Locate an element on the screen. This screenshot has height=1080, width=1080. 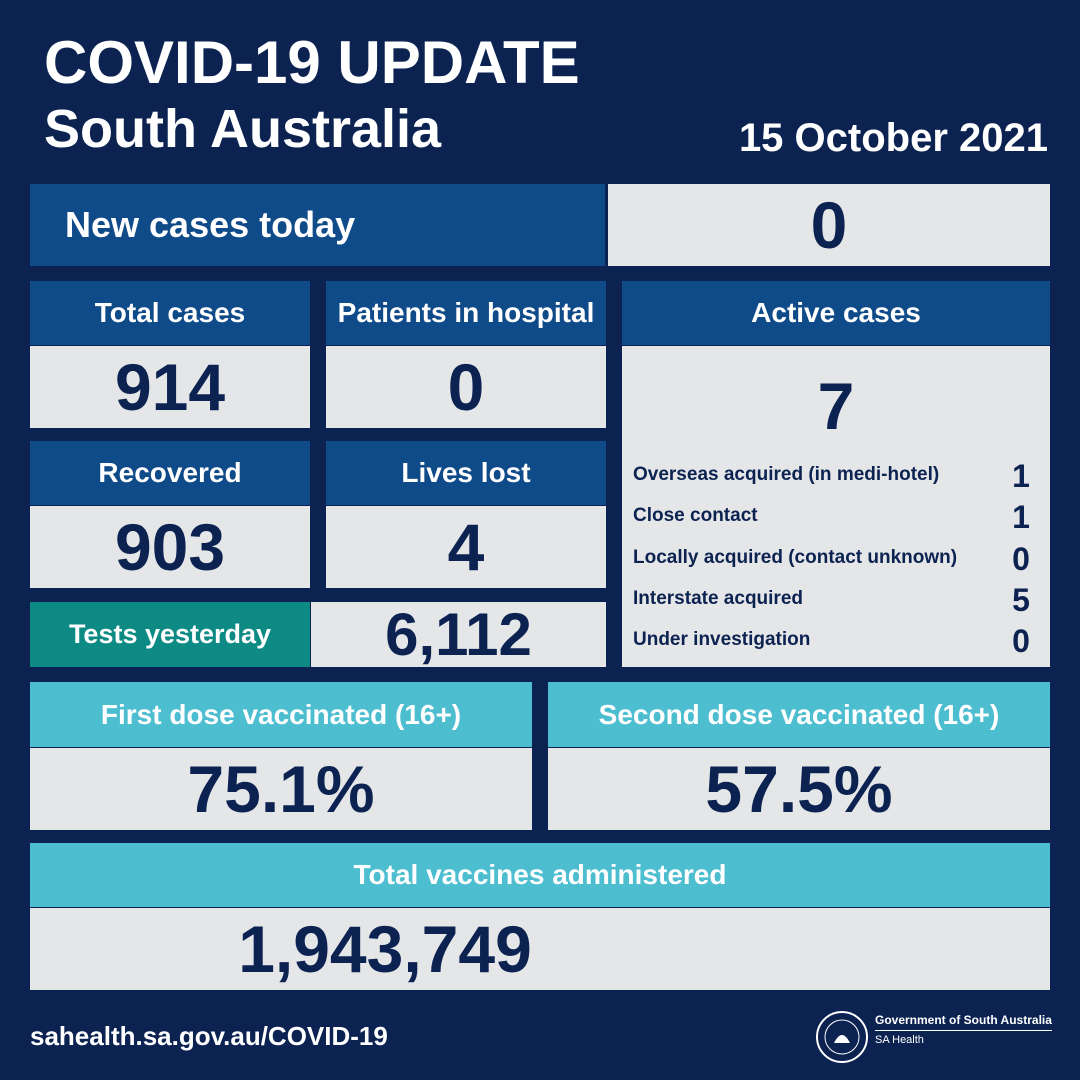
stat-value: 903 is located at coordinates (170, 547).